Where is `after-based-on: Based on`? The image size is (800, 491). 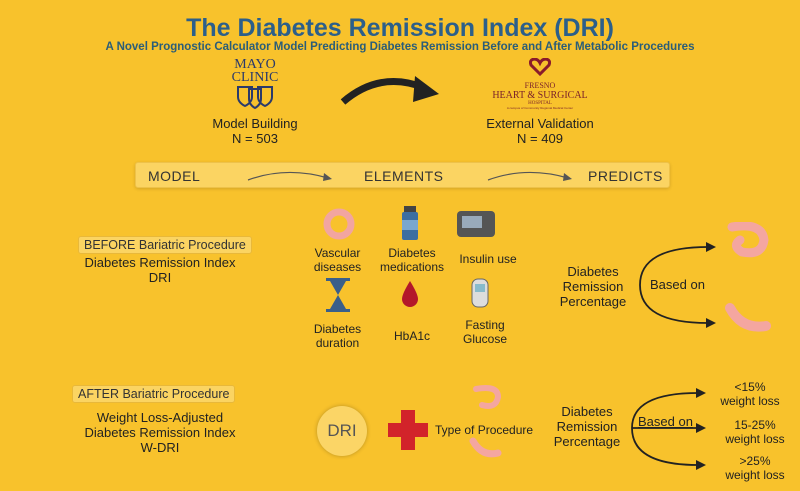
after-based-on: Based on is located at coordinates (665, 421).